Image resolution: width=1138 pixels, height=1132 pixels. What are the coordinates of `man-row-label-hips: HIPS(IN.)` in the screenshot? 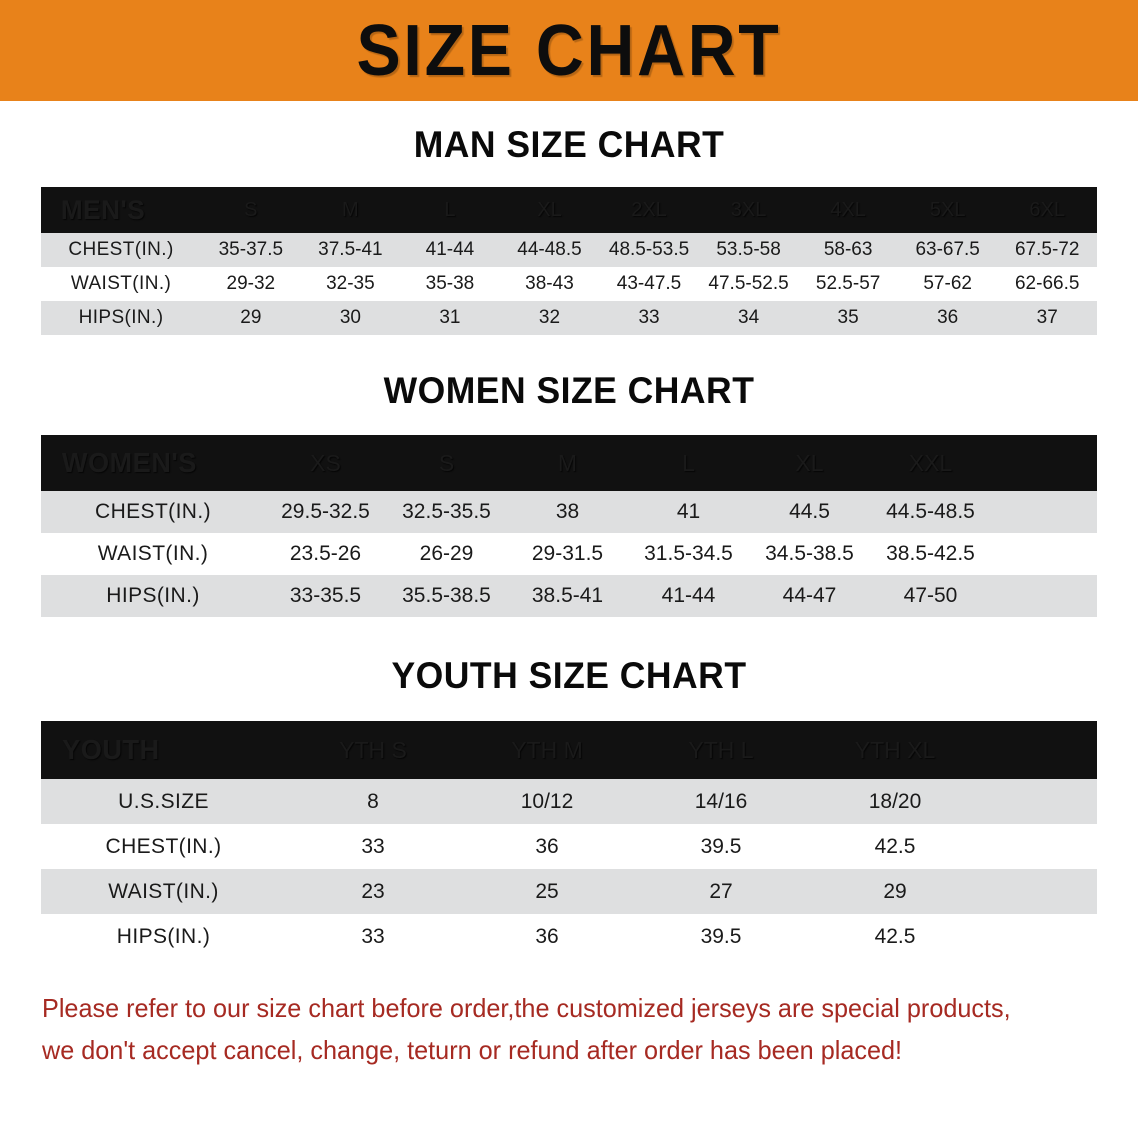 It's located at (121, 317).